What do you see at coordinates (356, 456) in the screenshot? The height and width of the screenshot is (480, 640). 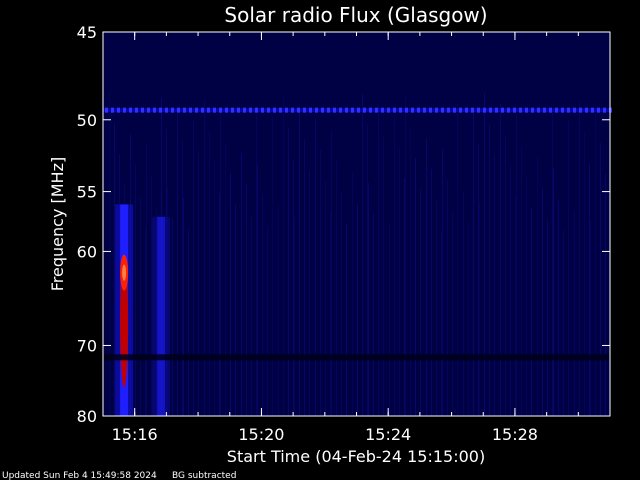 I see `x-axis-label: Start Time (04-Feb-24 15:15:00)` at bounding box center [356, 456].